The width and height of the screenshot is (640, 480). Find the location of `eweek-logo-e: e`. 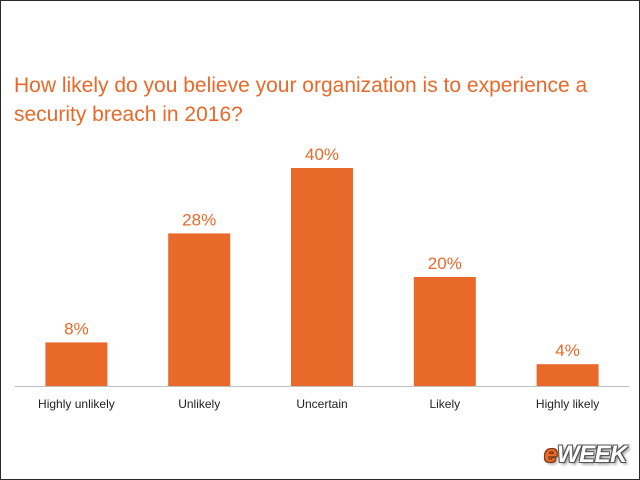

eweek-logo-e: e is located at coordinates (550, 454).